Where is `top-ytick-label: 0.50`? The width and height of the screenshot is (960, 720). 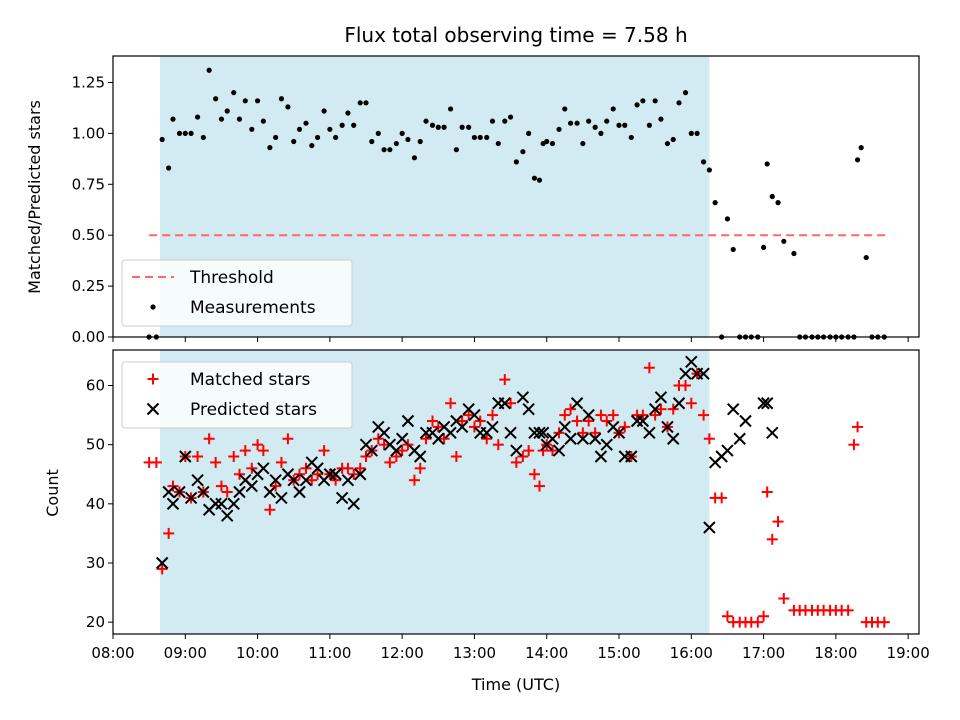
top-ytick-label: 0.50 is located at coordinates (88, 235).